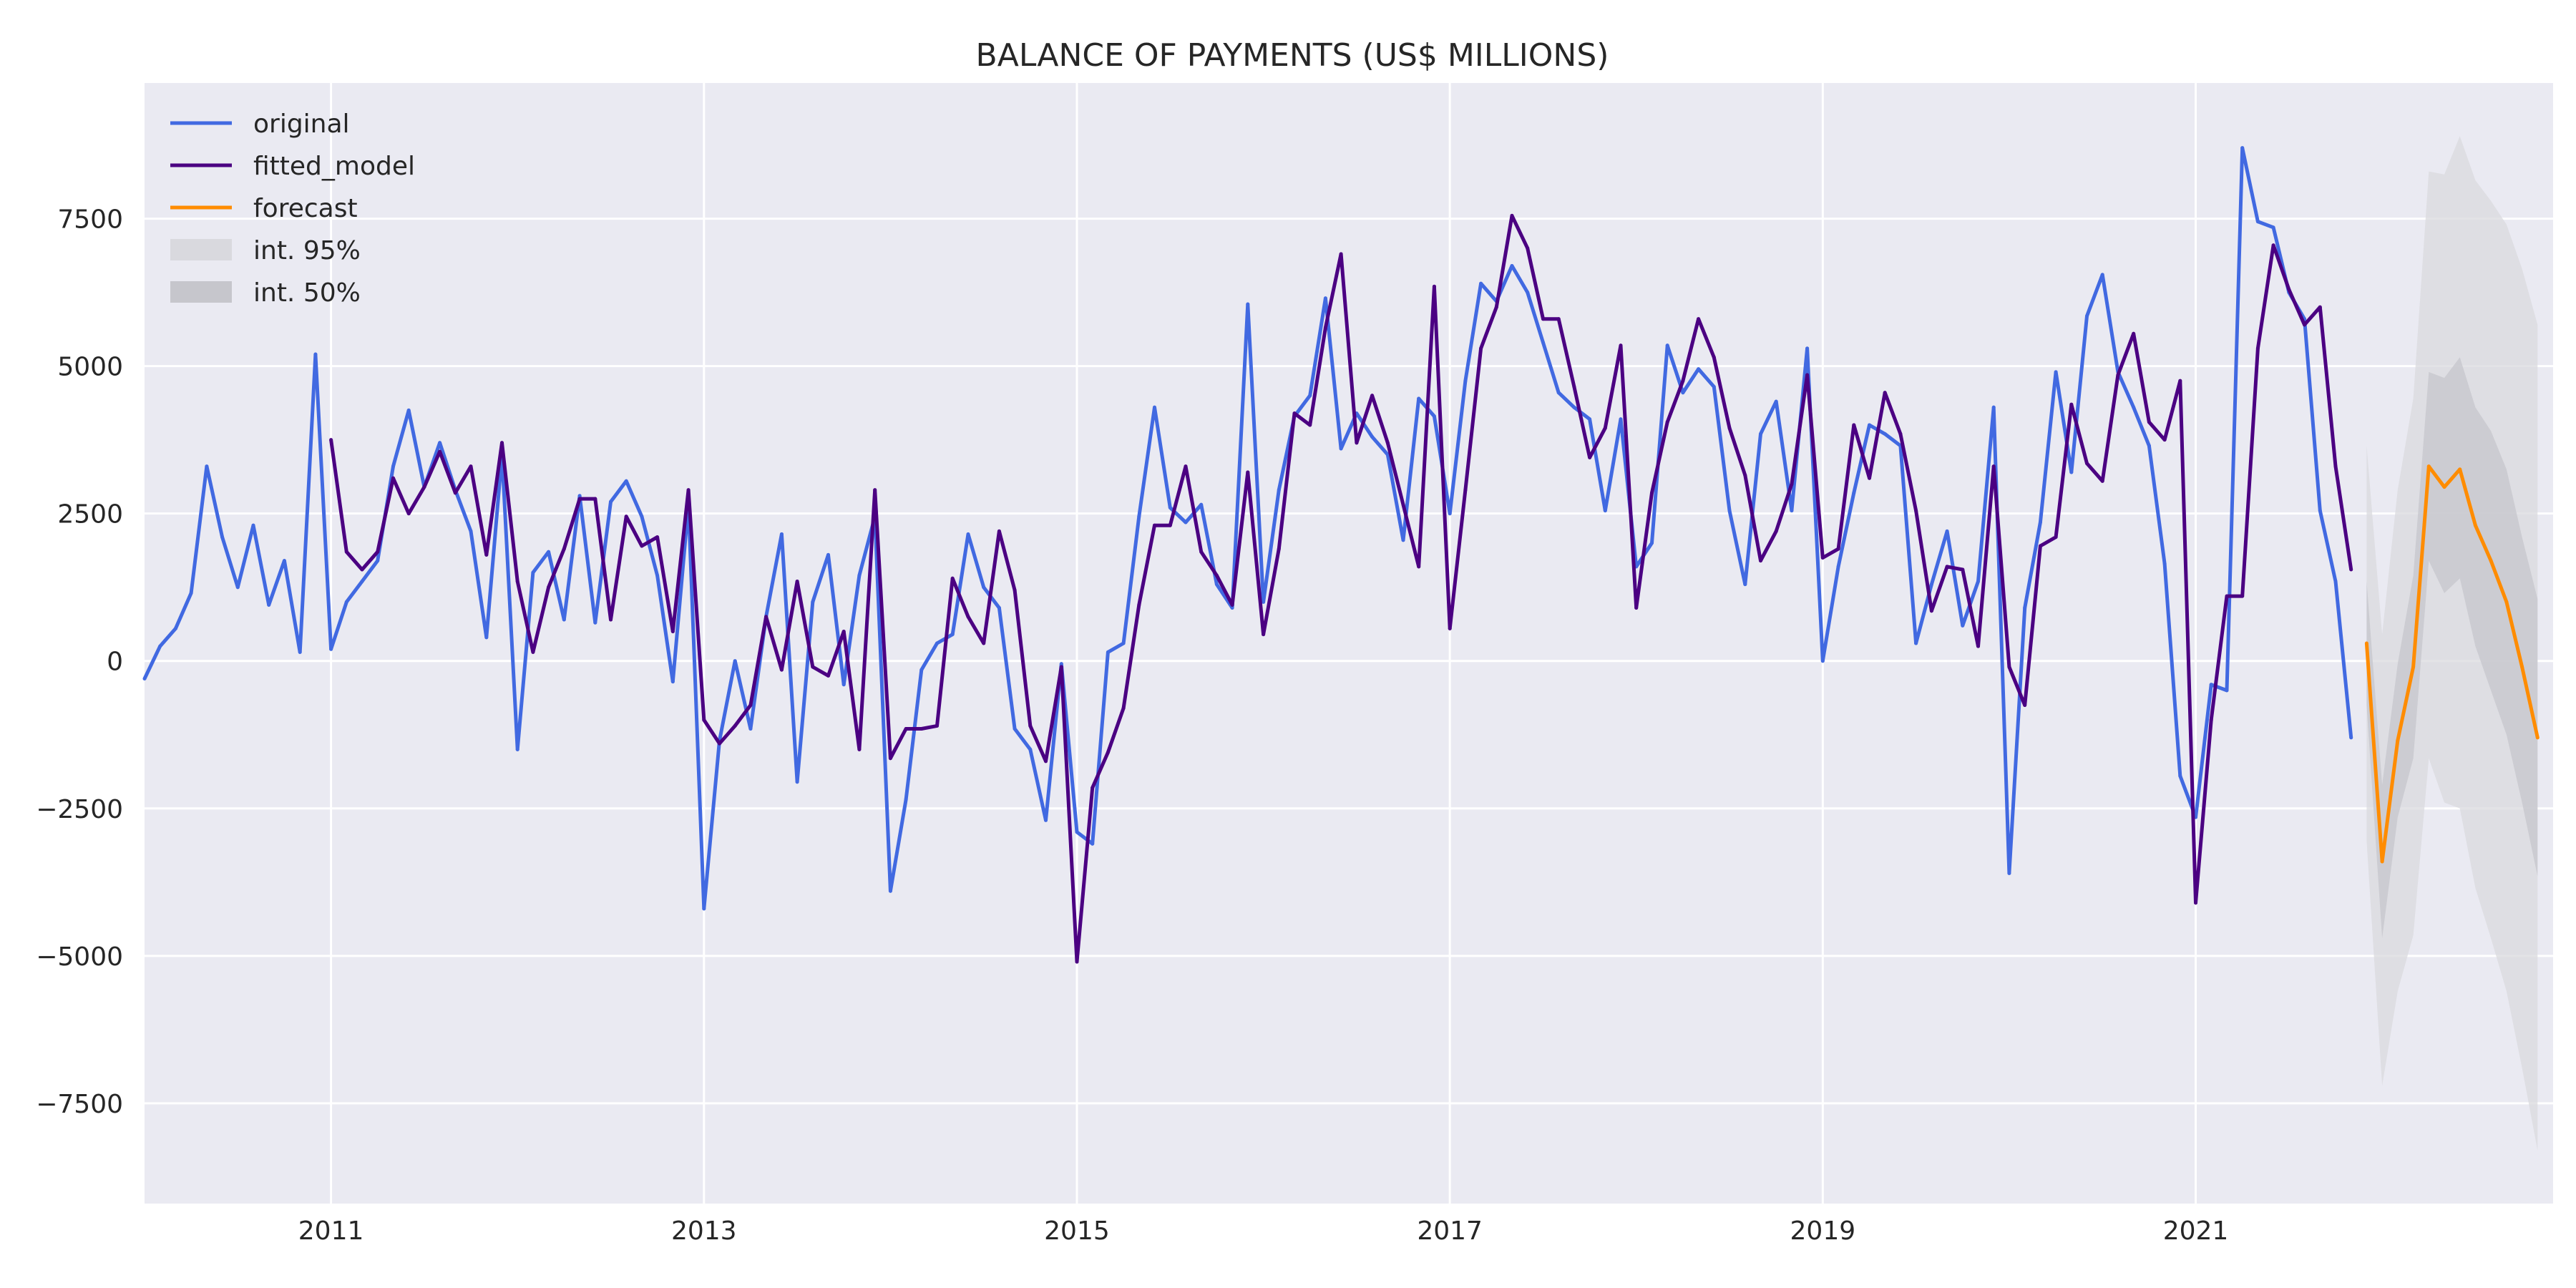 The image size is (2576, 1288). Describe the element at coordinates (90, 367) in the screenshot. I see `y-tick-label: 5000` at that location.